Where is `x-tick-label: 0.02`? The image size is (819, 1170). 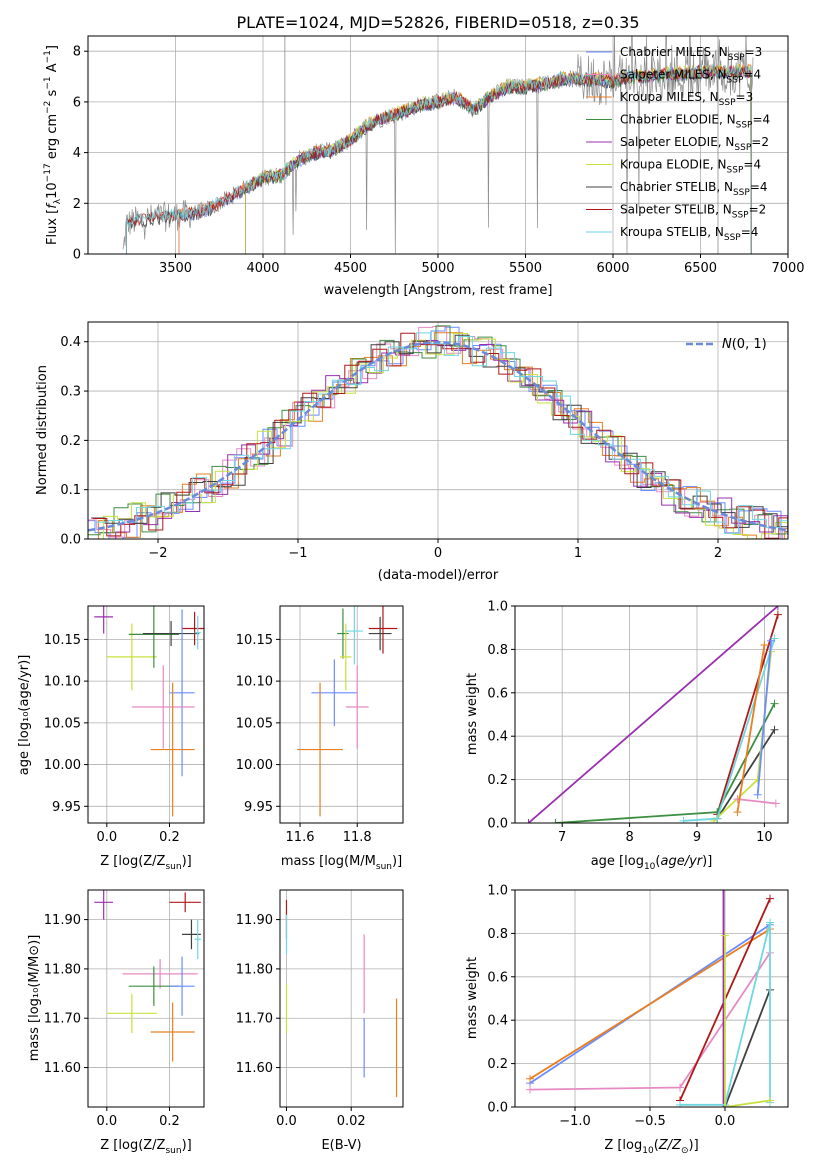
x-tick-label: 0.02 is located at coordinates (351, 1121).